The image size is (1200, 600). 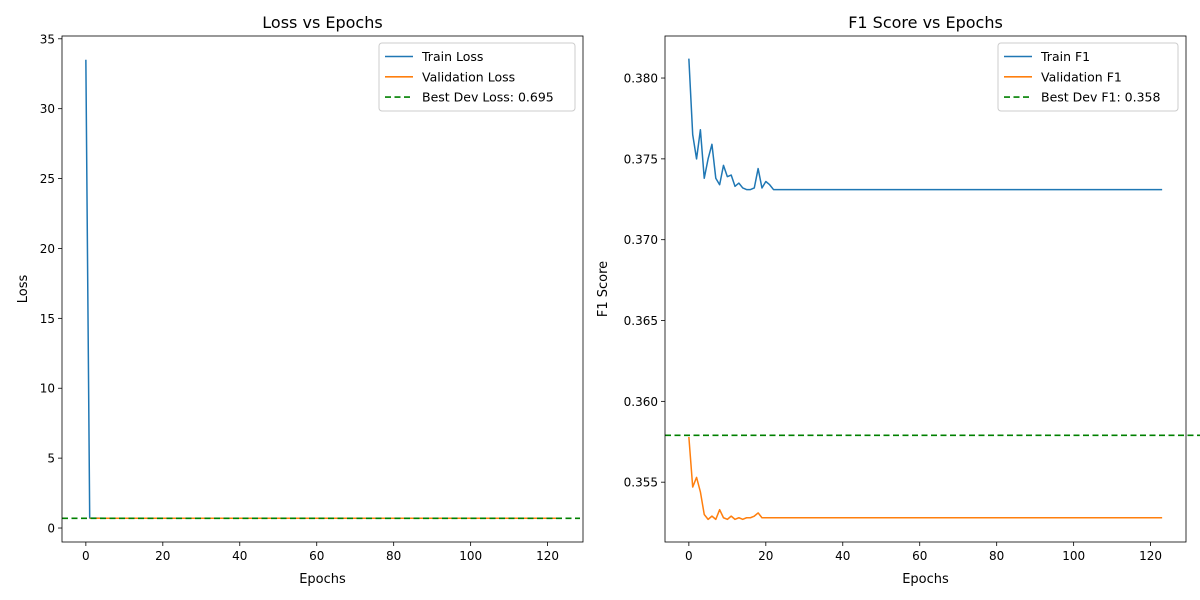 I want to click on f1-chart-title: F1 Score vs Epochs, so click(x=925, y=22).